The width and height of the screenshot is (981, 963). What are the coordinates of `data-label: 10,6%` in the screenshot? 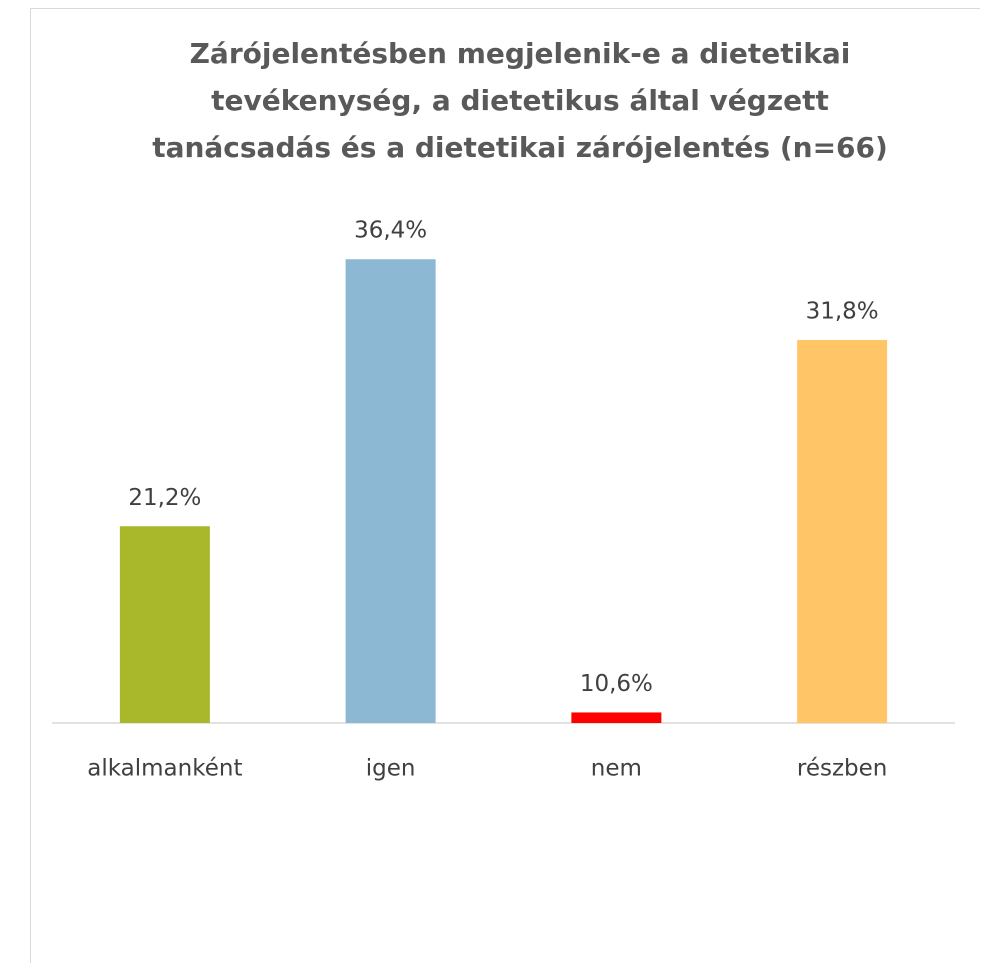 It's located at (616, 684).